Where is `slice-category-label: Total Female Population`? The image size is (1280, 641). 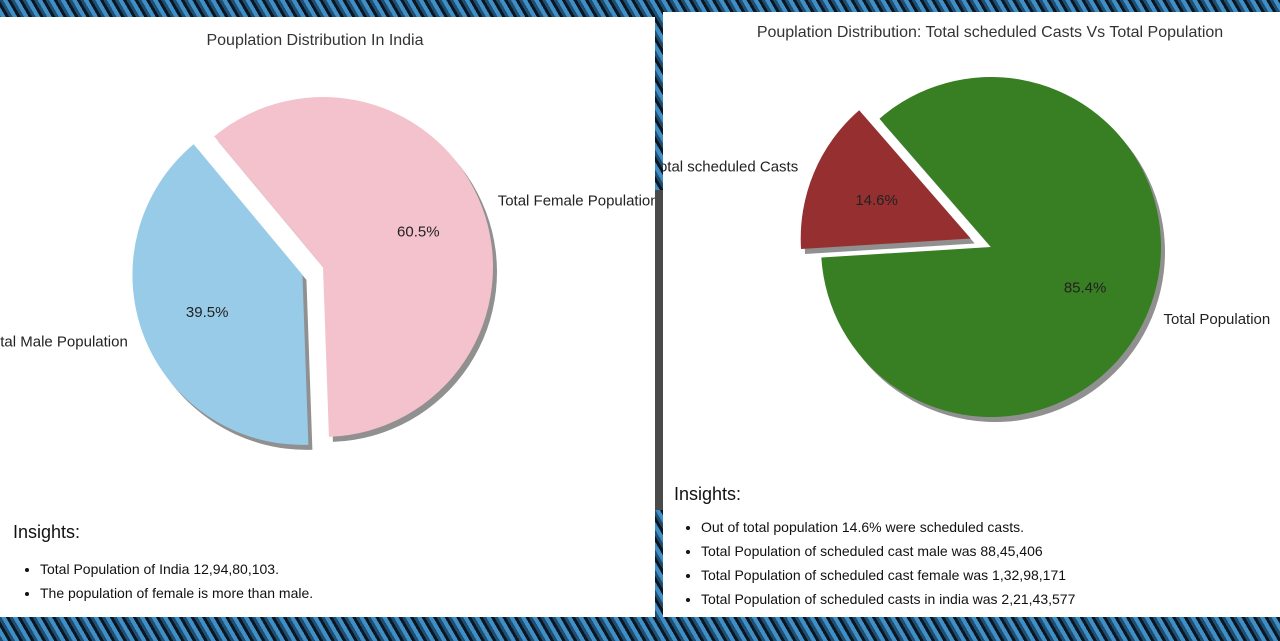
slice-category-label: Total Female Population is located at coordinates (576, 200).